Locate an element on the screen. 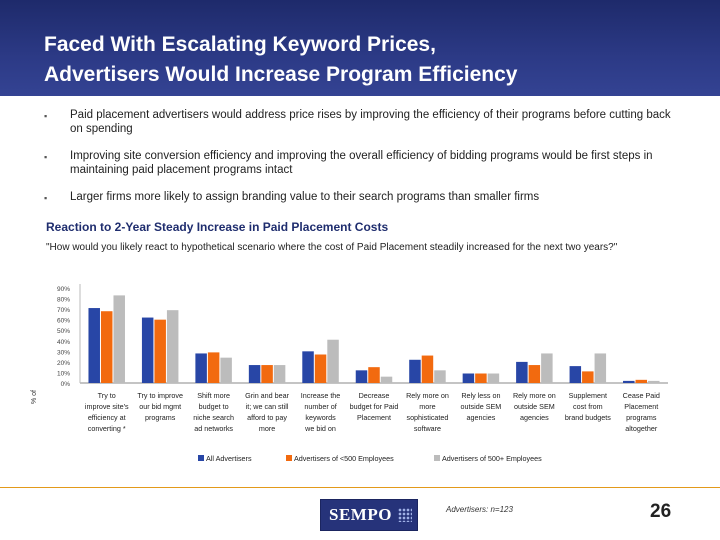 This screenshot has height=540, width=720. category-label: Supplement is located at coordinates (588, 395).